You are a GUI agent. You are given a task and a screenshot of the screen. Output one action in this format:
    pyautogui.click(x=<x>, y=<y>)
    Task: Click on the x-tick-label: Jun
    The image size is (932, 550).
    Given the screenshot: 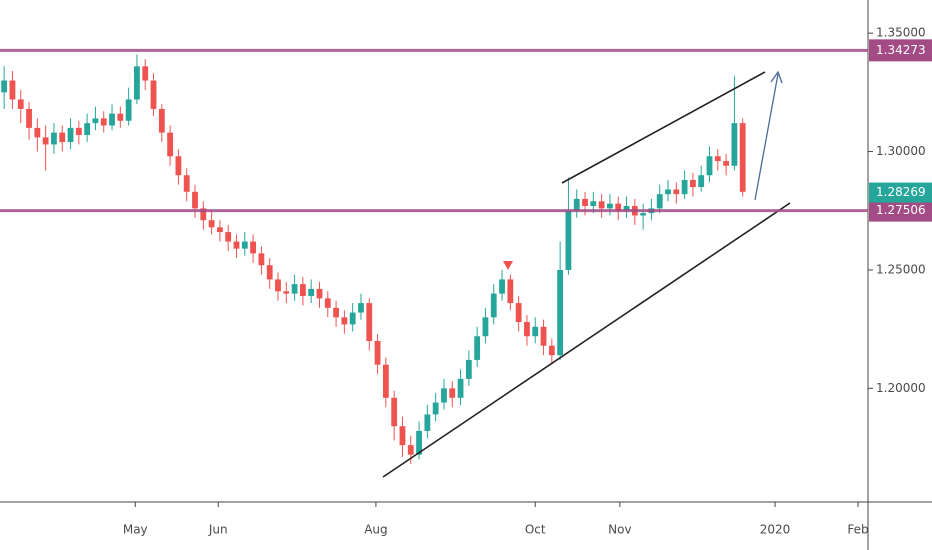 What is the action you would take?
    pyautogui.click(x=218, y=530)
    